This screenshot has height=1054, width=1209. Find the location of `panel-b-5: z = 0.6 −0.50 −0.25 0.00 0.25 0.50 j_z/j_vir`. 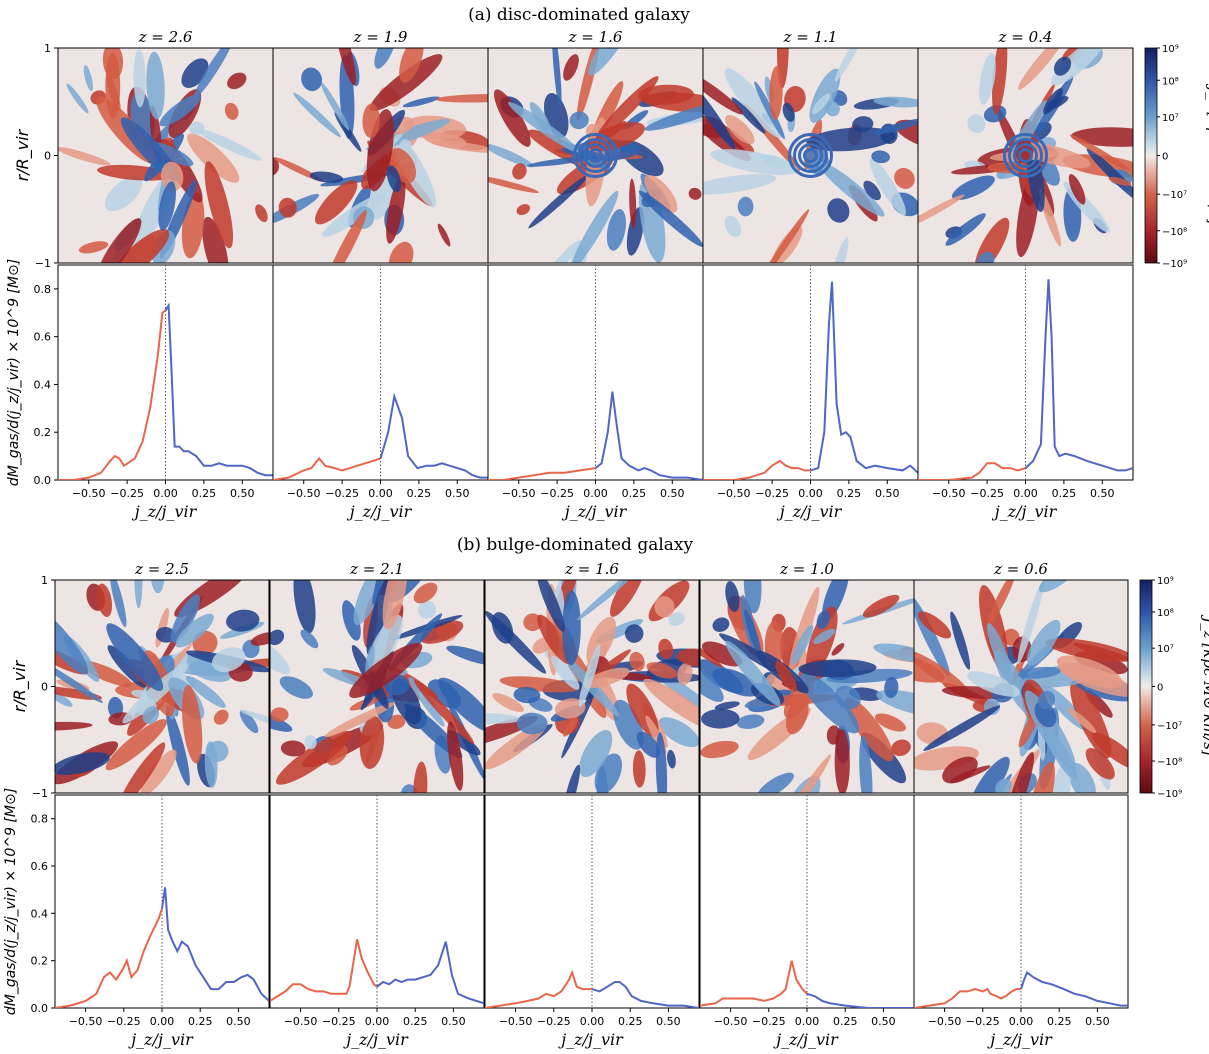

panel-b-5: z = 0.6 −0.50 −0.25 0.00 0.25 0.50 j_z/j_vir is located at coordinates (1021, 804).